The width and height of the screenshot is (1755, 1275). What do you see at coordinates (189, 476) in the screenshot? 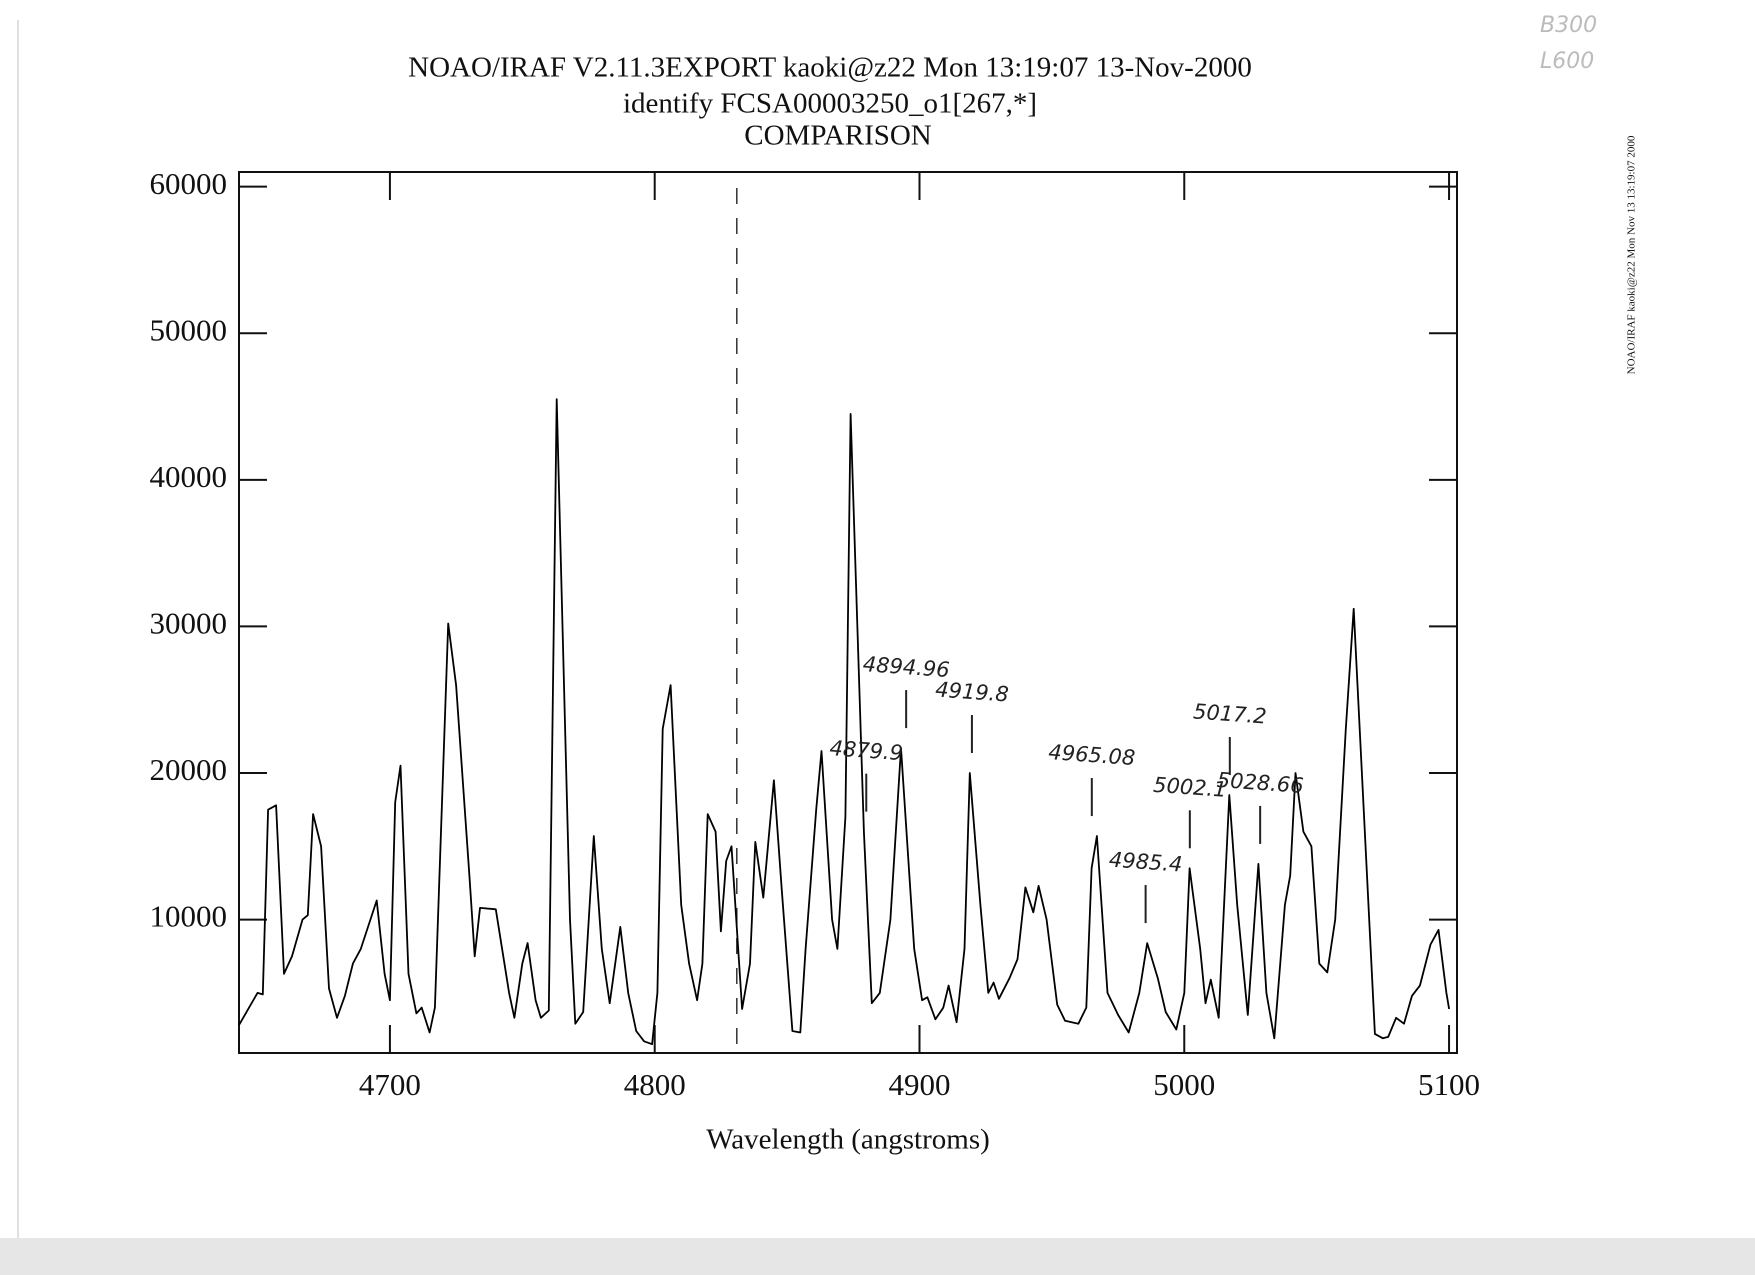
I see `y-tick-label: 40000` at bounding box center [189, 476].